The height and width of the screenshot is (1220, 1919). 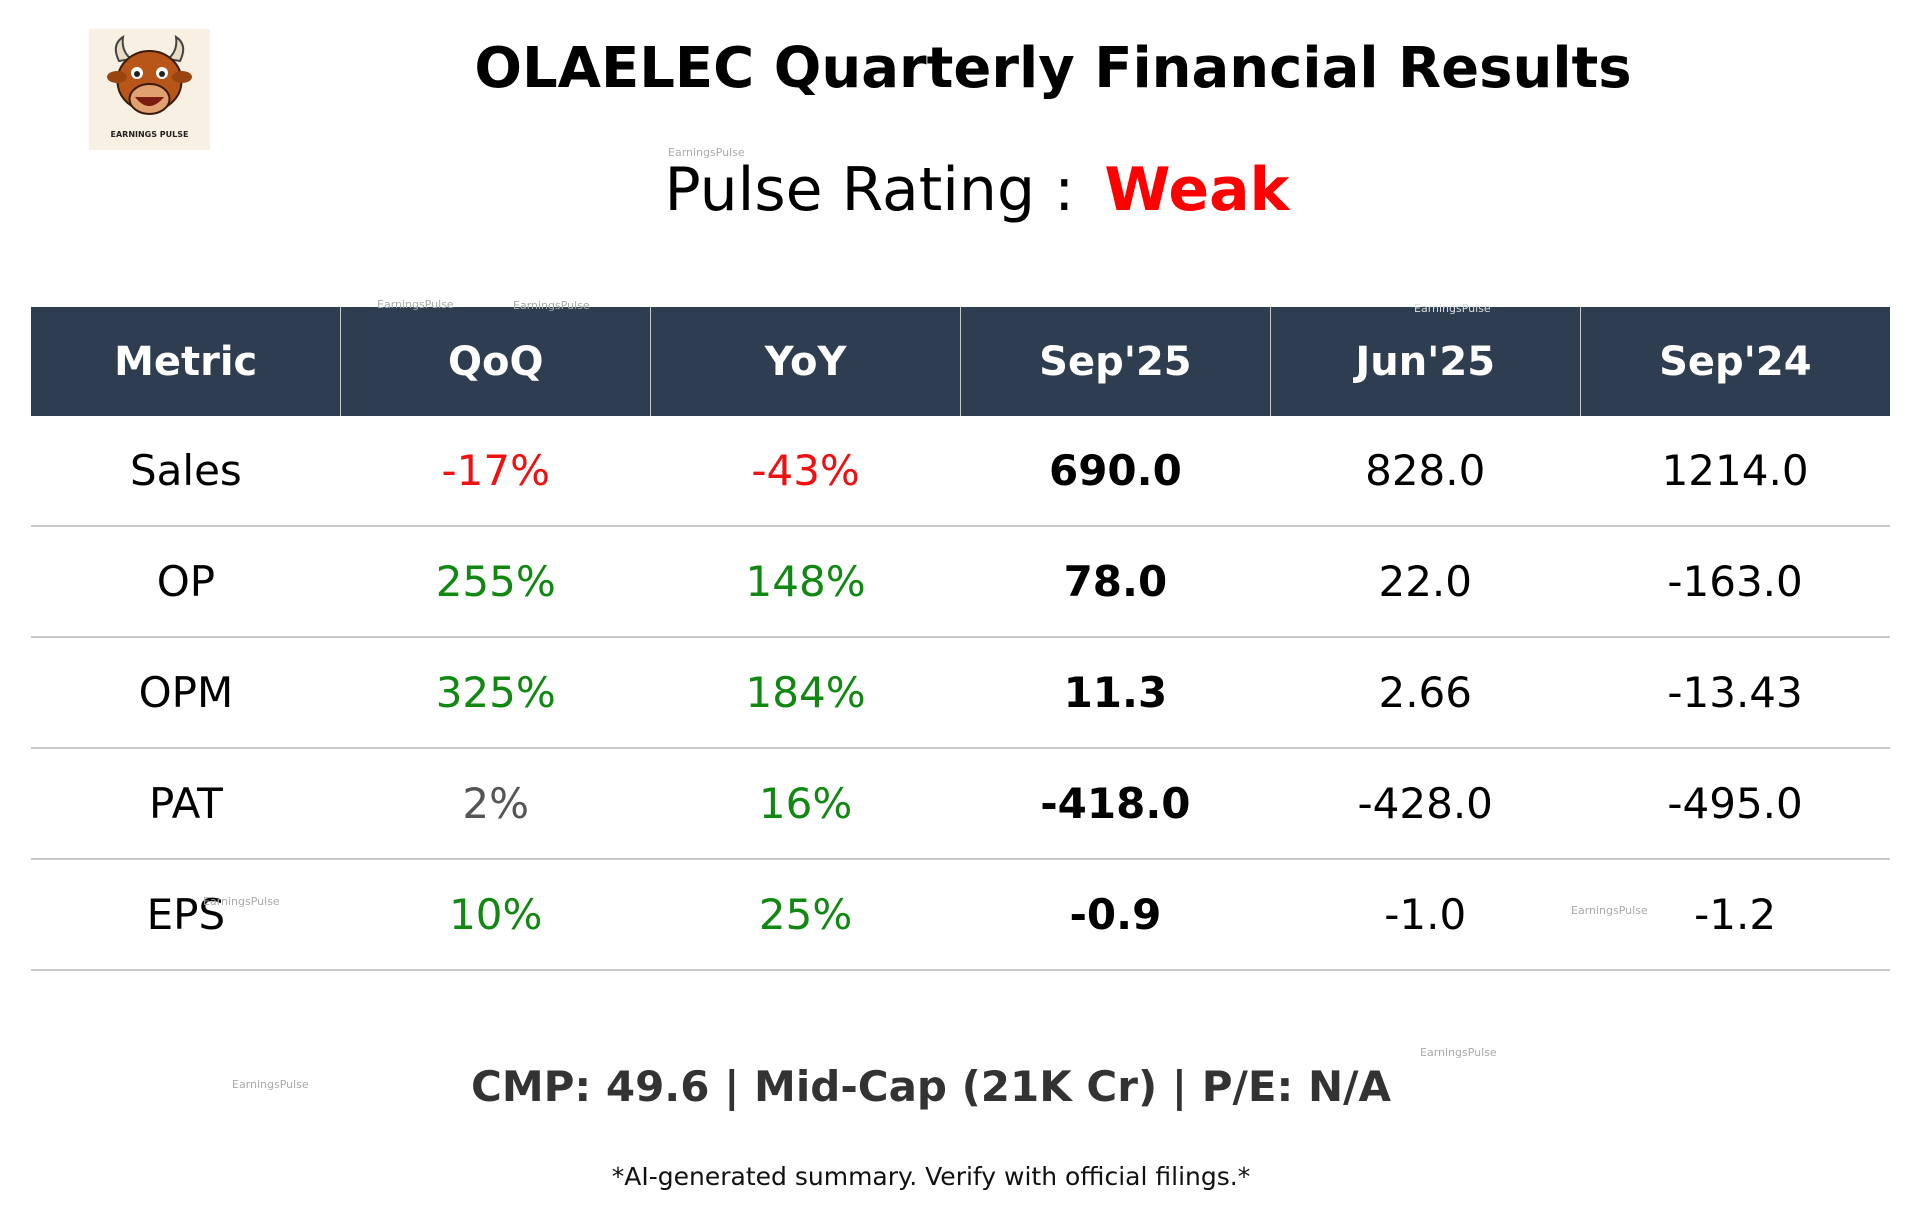 I want to click on table-cell: -495.0, so click(x=1735, y=804).